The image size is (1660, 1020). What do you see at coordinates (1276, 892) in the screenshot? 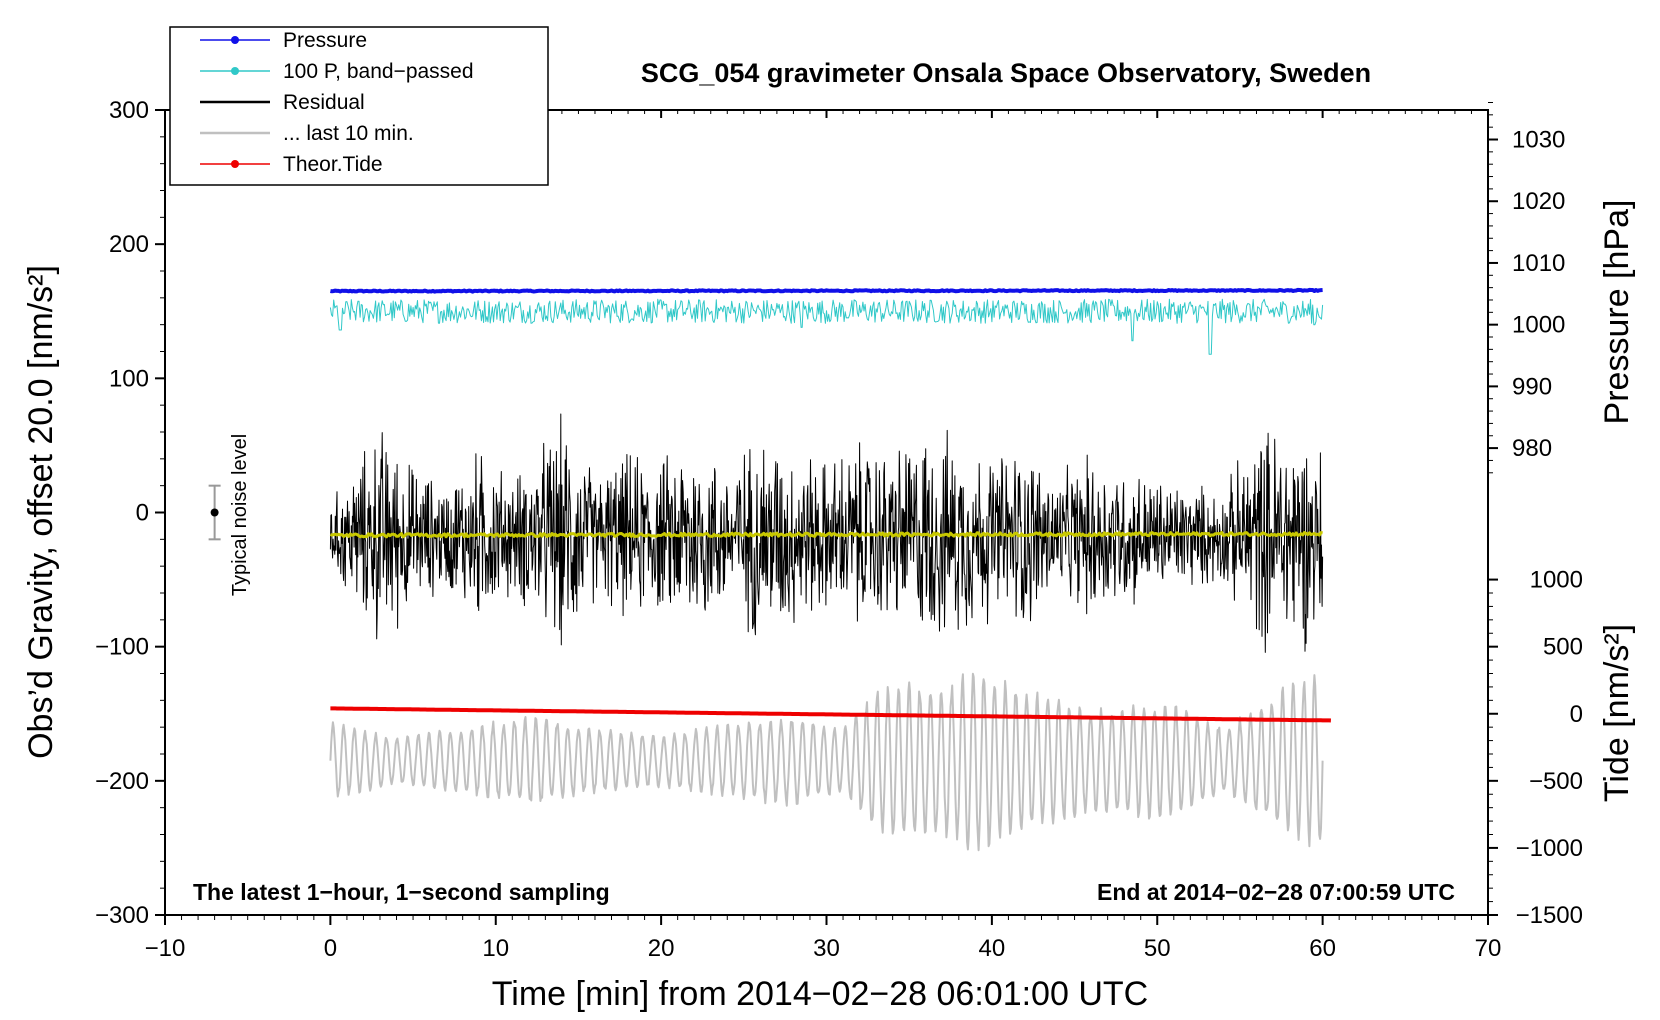
I see `end-time-note: End at 2014−02−28 07:00:59 UTC` at bounding box center [1276, 892].